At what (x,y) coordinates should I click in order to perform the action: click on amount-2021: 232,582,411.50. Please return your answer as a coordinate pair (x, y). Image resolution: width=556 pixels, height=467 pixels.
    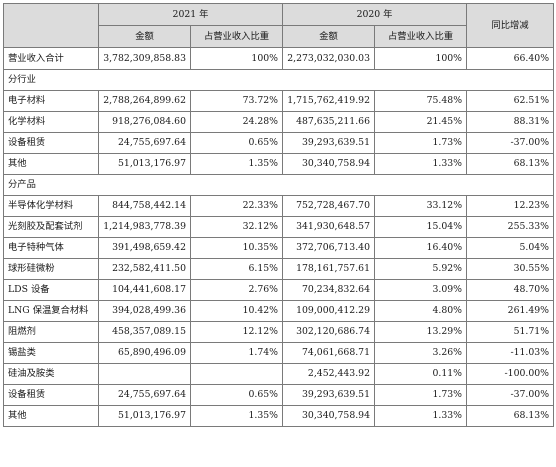
    Looking at the image, I should click on (144, 269).